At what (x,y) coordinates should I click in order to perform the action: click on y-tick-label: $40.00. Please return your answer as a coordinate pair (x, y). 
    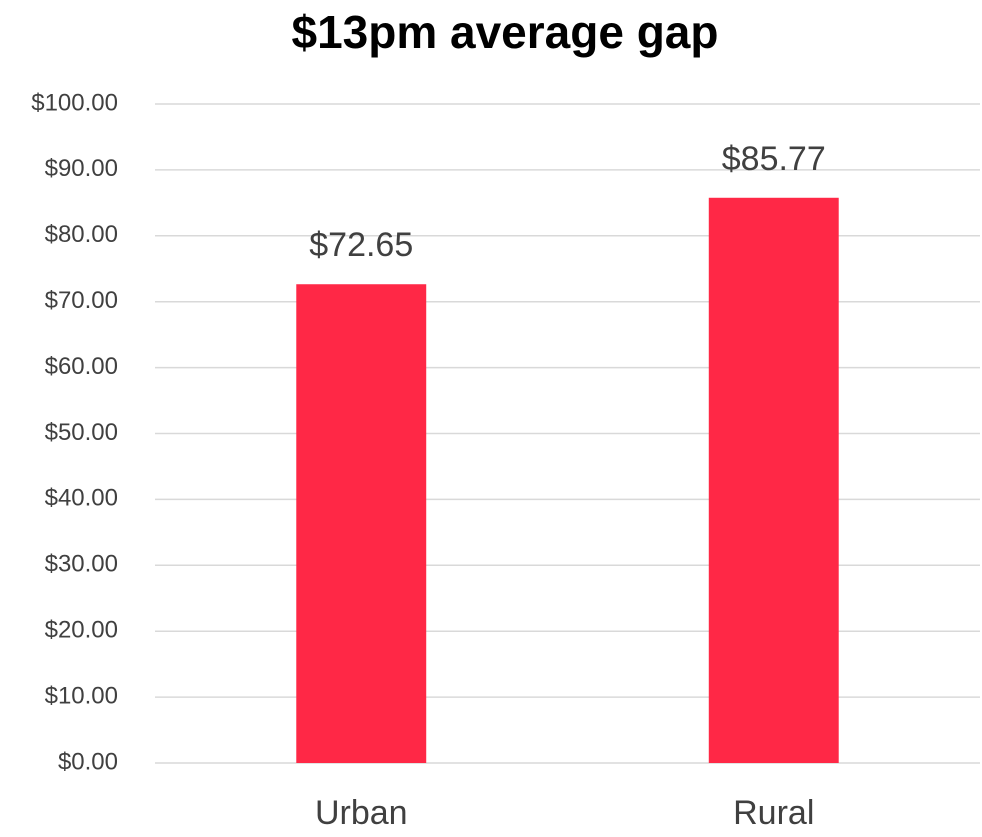
    Looking at the image, I should click on (81, 498).